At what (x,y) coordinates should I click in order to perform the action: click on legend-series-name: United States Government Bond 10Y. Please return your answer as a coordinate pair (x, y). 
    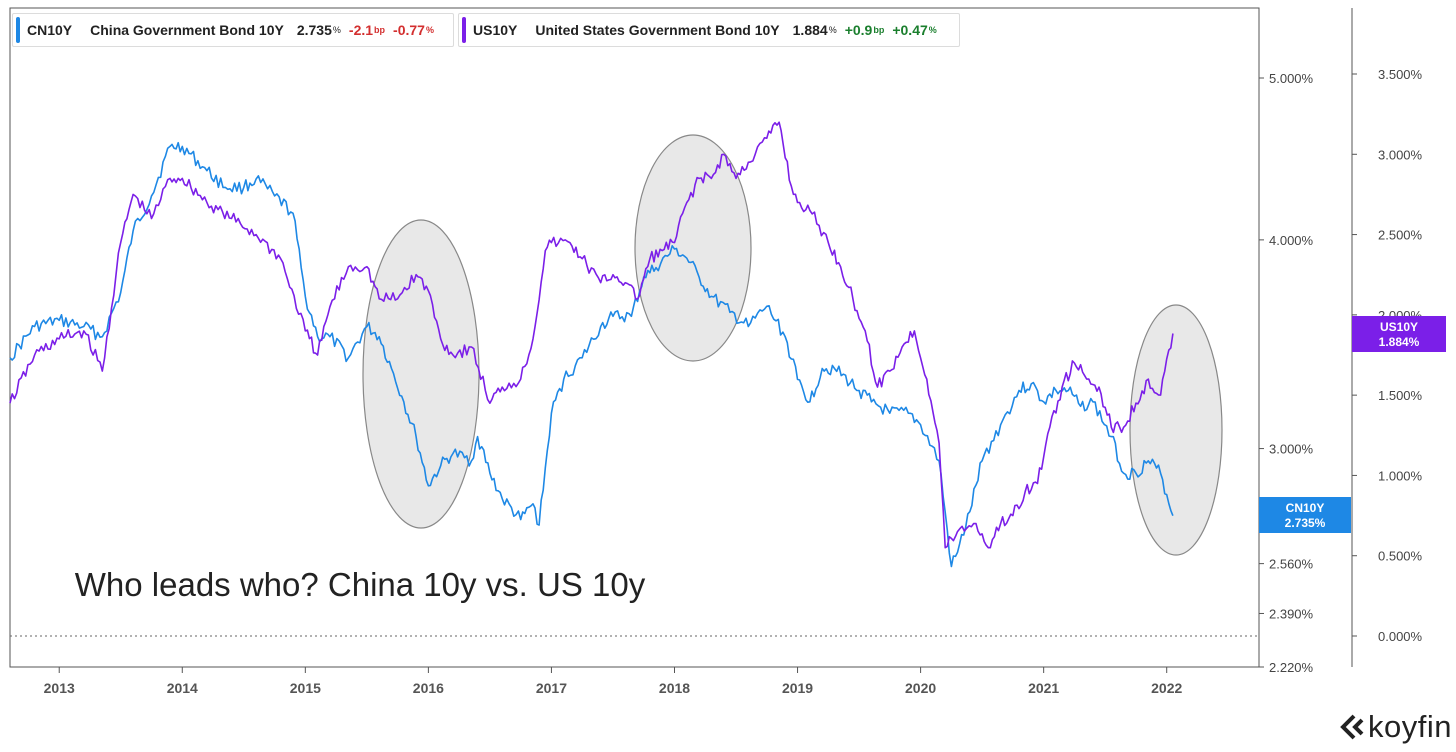
    Looking at the image, I should click on (657, 30).